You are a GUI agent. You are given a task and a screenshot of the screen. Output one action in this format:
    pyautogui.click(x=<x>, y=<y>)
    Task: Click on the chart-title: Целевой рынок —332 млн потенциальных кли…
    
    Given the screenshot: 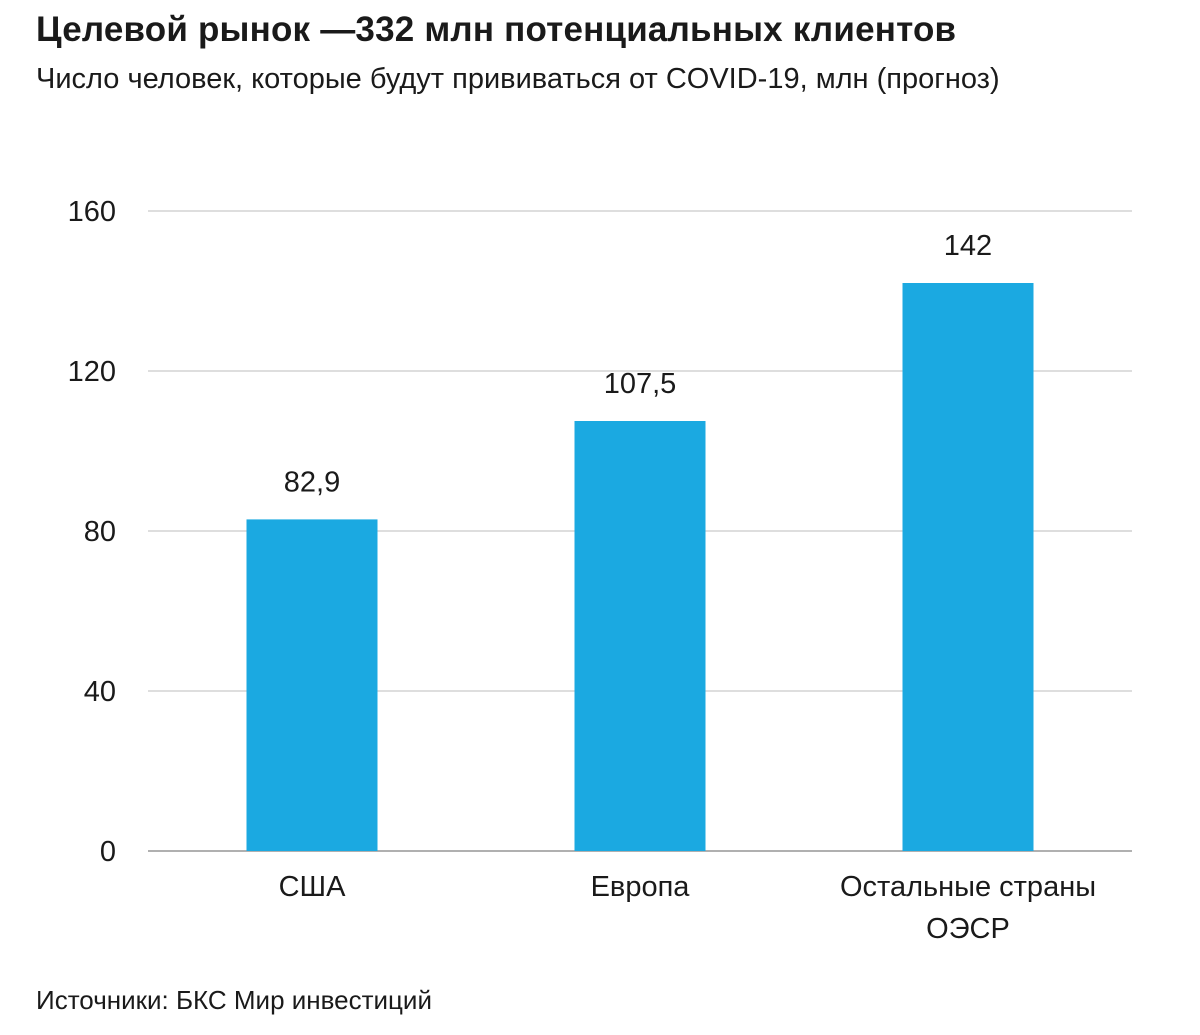 What is the action you would take?
    pyautogui.click(x=496, y=29)
    